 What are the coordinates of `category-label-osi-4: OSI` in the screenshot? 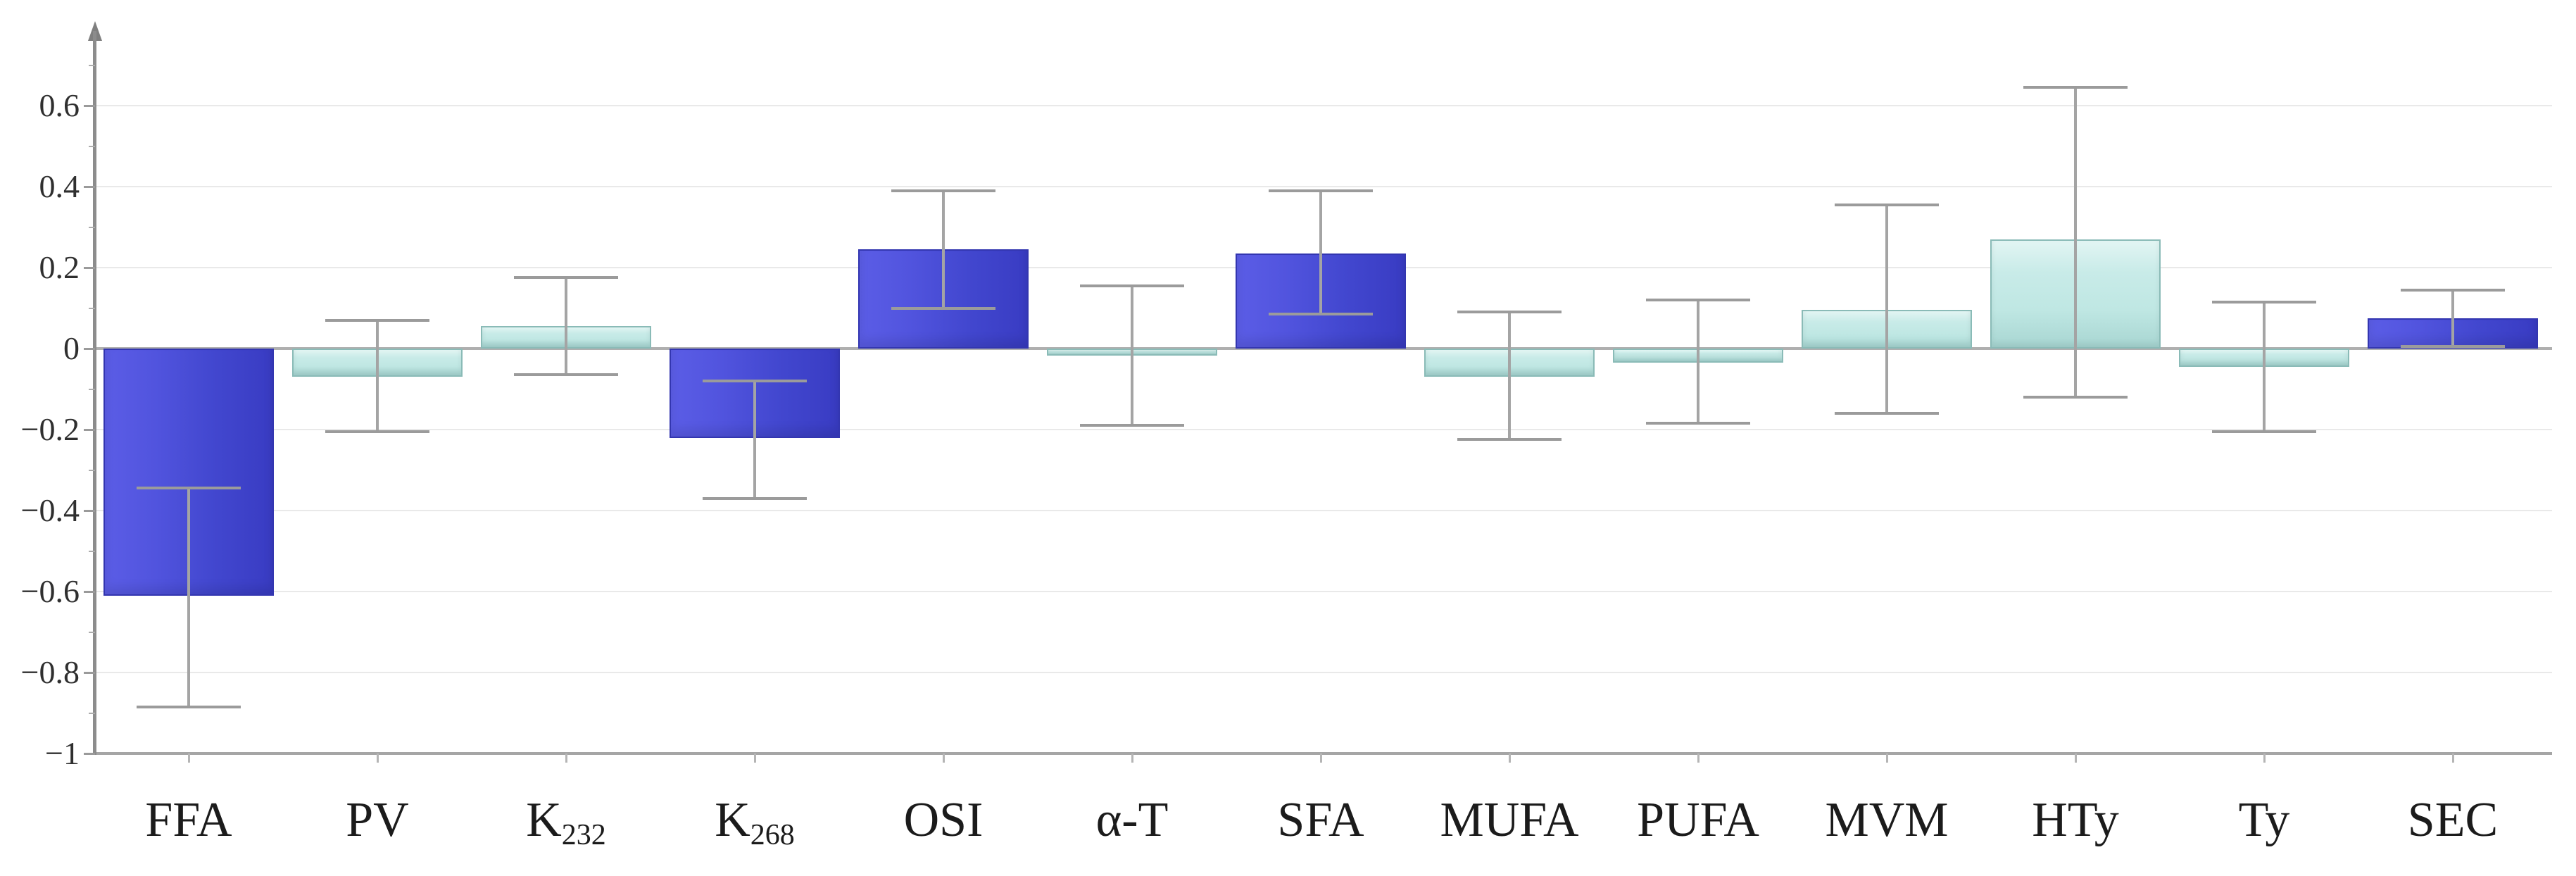 It's located at (944, 820).